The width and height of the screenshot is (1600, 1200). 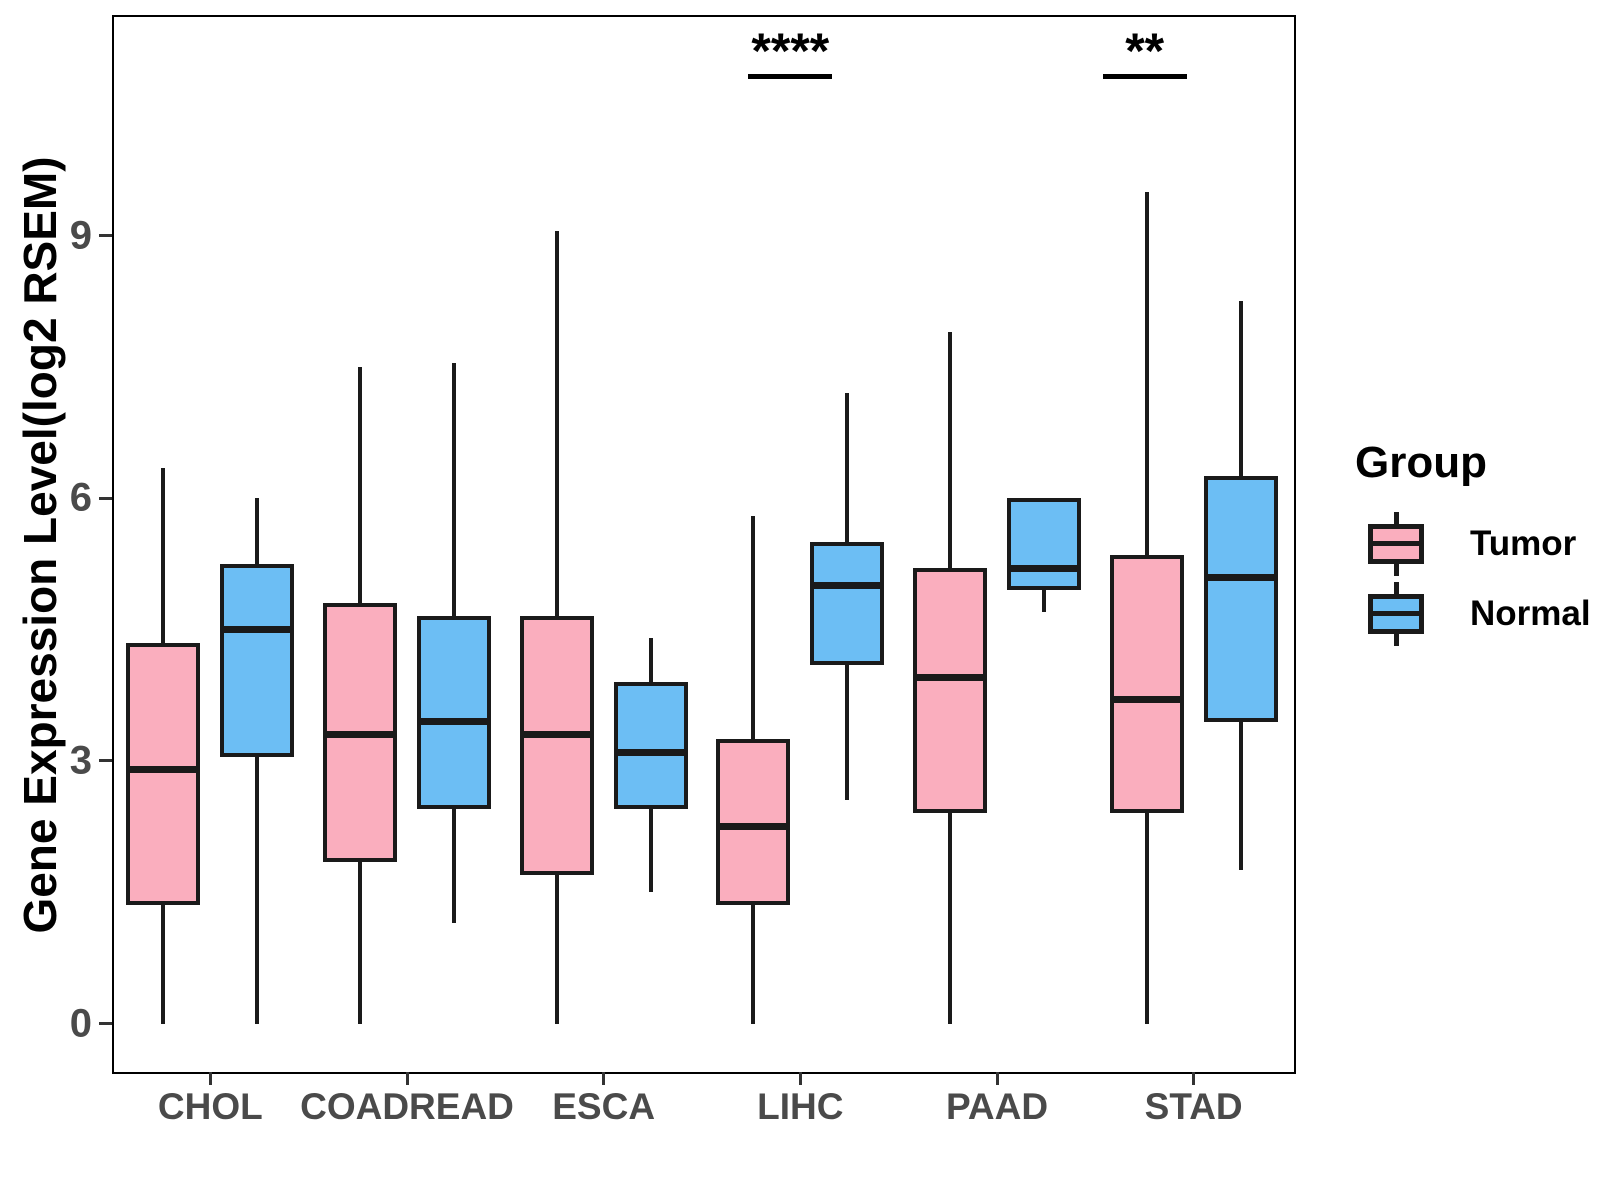 I want to click on x-tick-label-esca: ESCA, so click(x=604, y=1106).